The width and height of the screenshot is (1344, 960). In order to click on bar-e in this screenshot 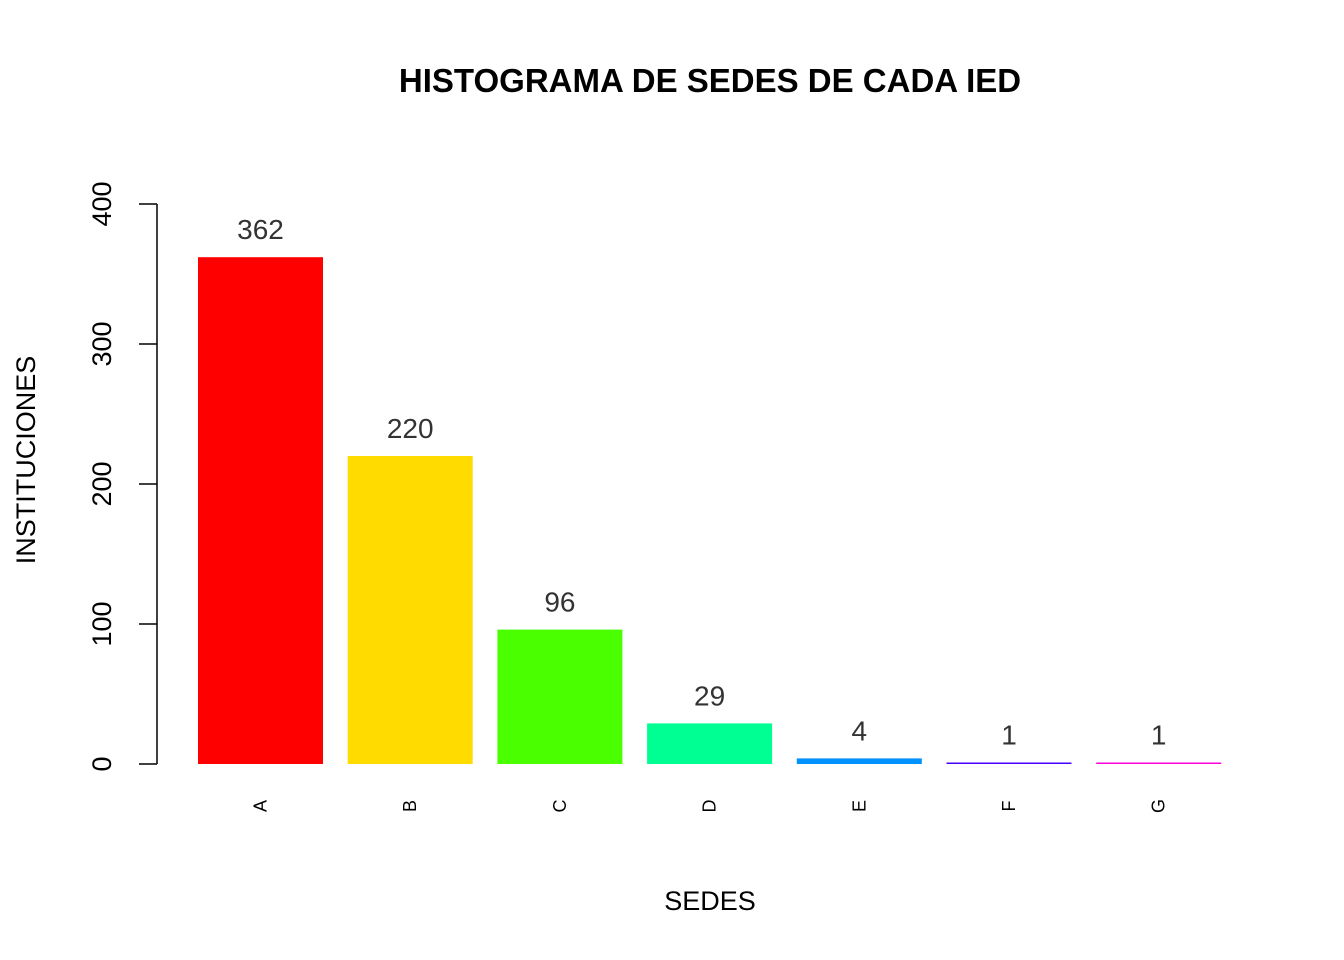, I will do `click(859, 761)`.